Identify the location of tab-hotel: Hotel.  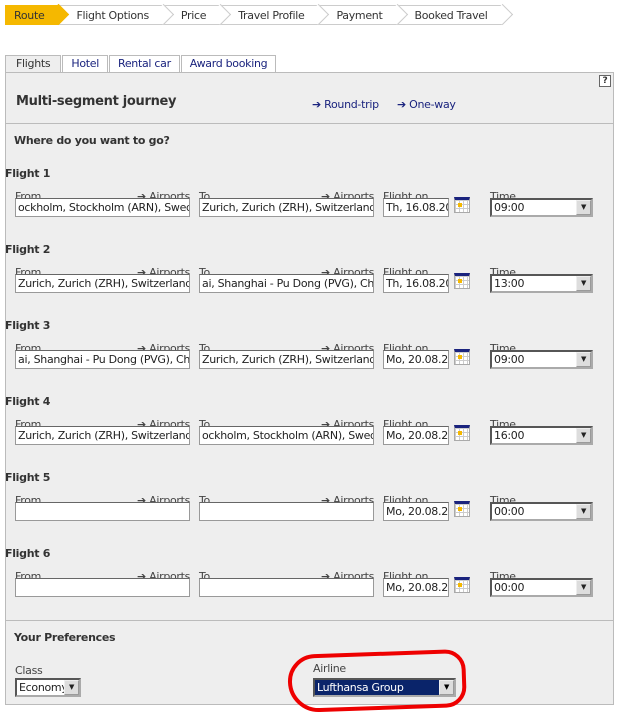
(85, 64).